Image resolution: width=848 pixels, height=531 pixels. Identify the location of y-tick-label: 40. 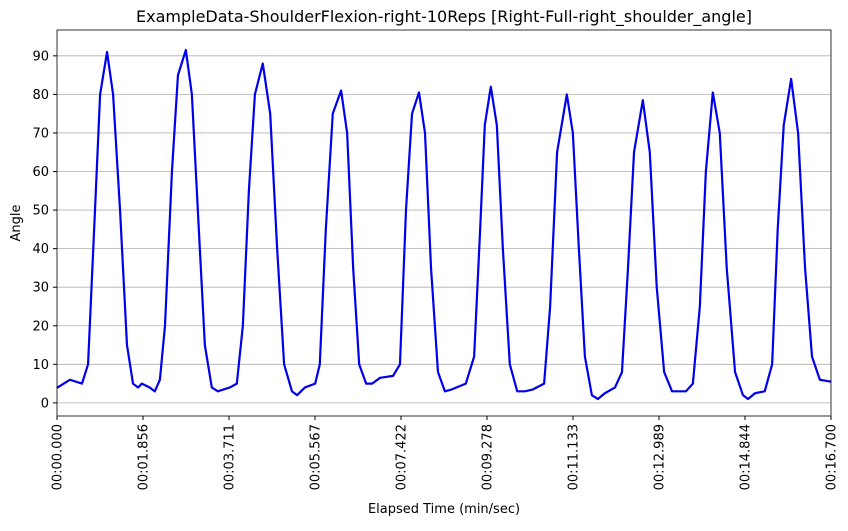
(40, 249).